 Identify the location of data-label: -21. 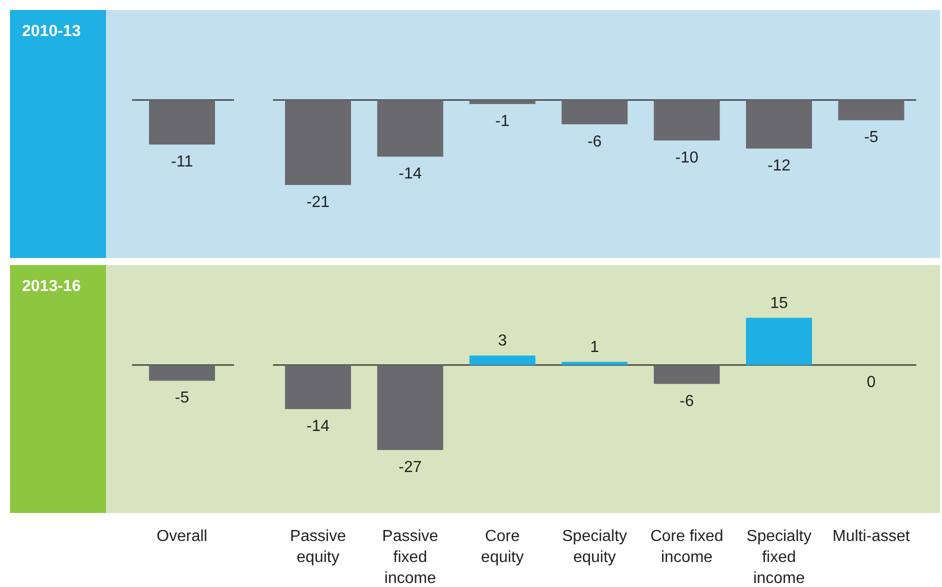
(318, 202).